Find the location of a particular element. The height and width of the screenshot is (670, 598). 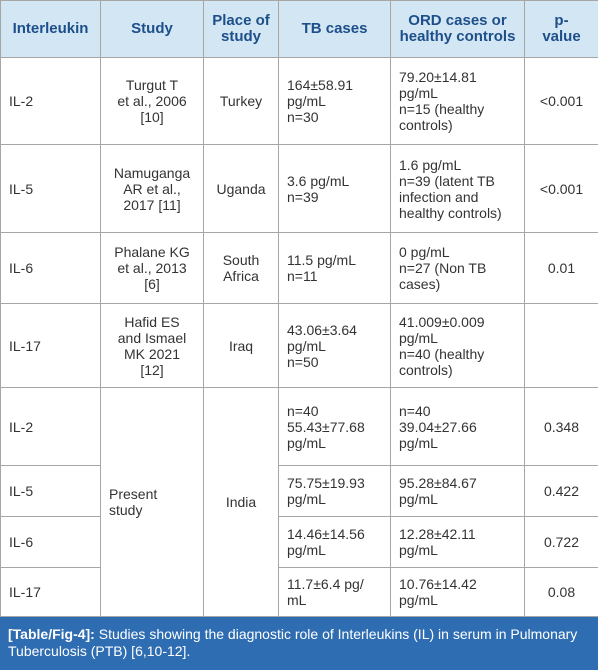

p-value-cell: 0.08 is located at coordinates (561, 592).